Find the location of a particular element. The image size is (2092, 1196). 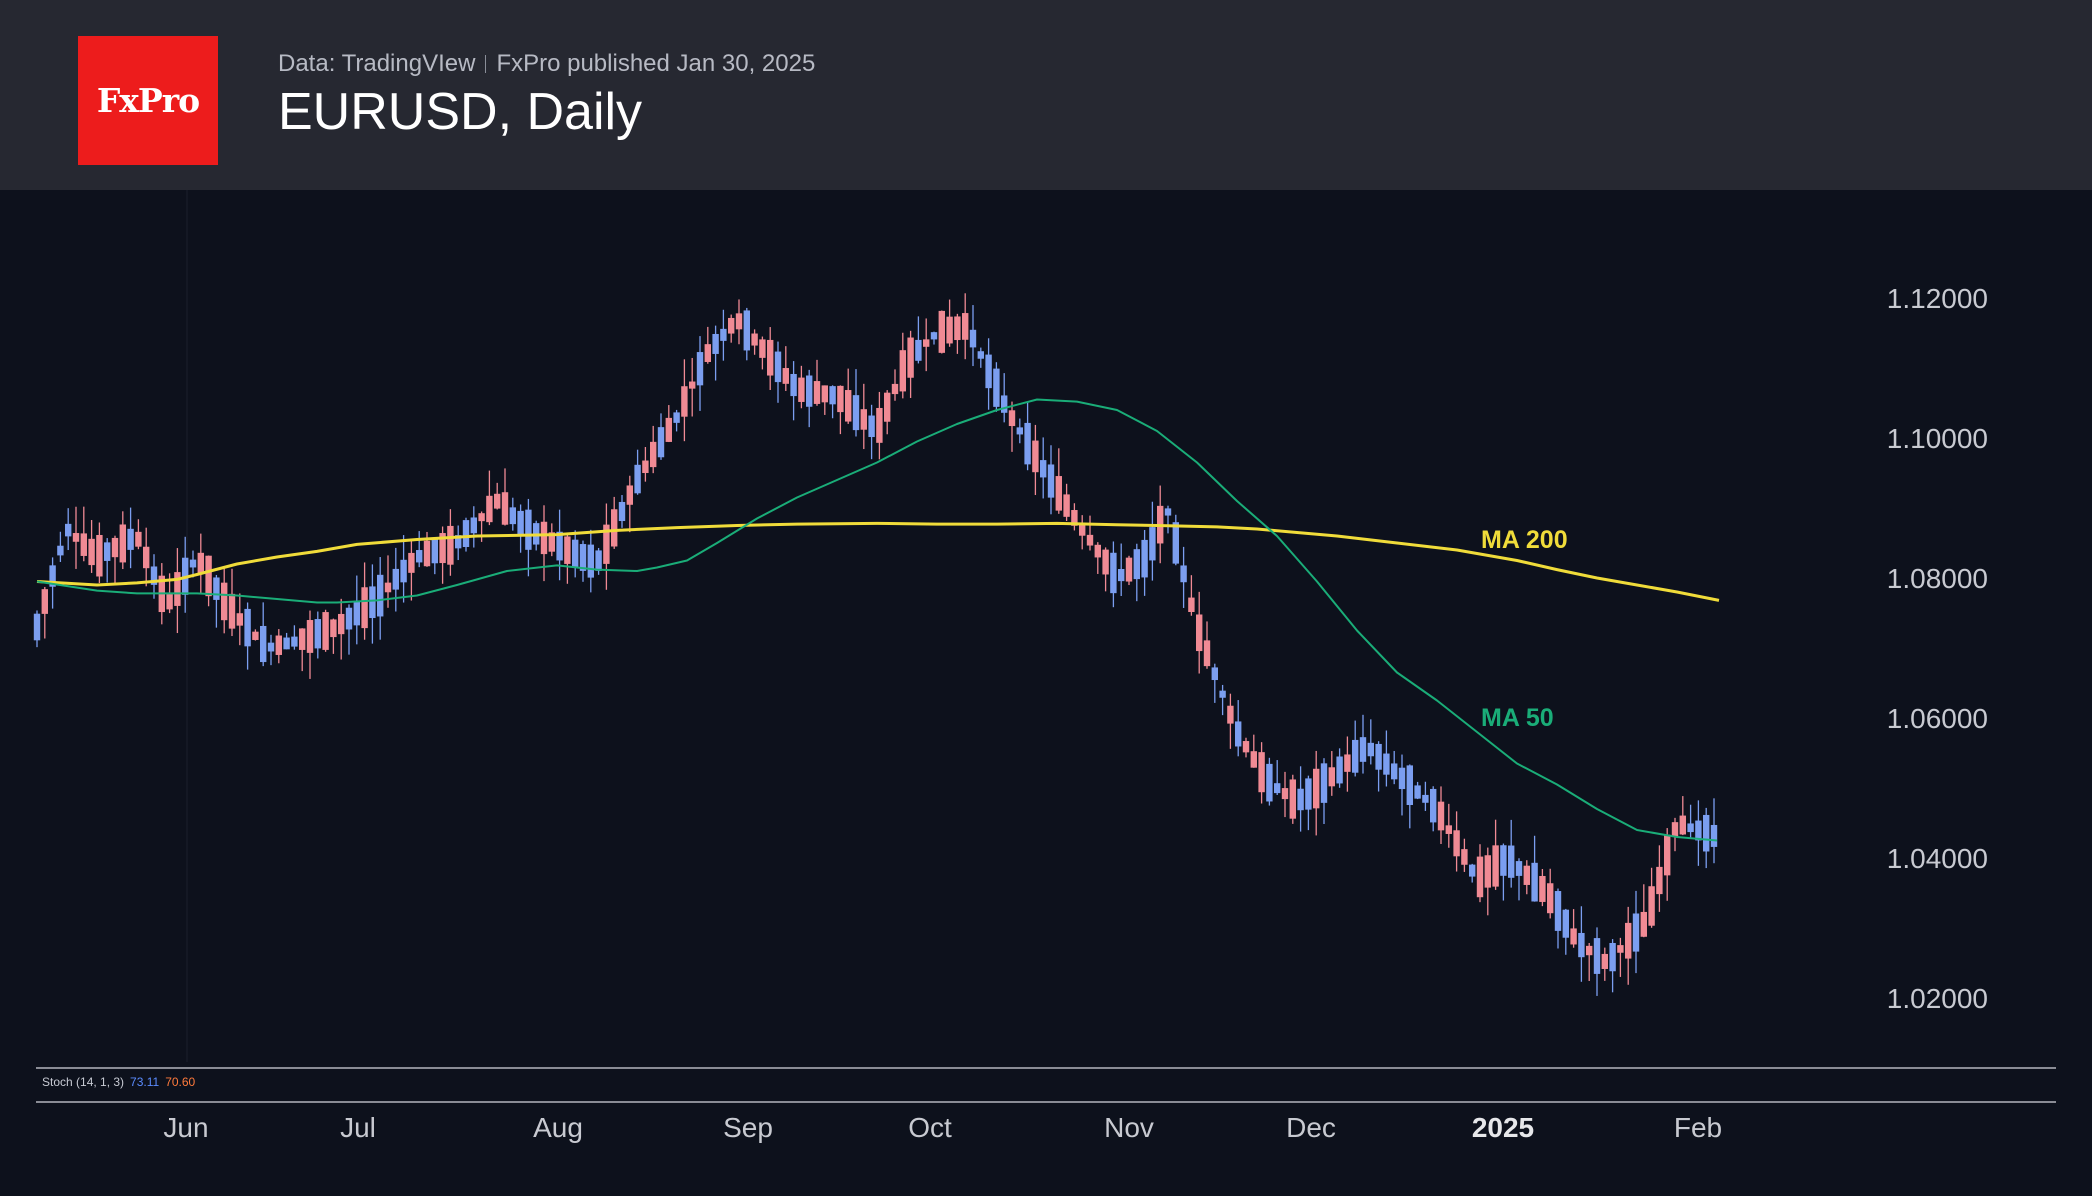

y-tick-label: 1.04000 is located at coordinates (1937, 858).